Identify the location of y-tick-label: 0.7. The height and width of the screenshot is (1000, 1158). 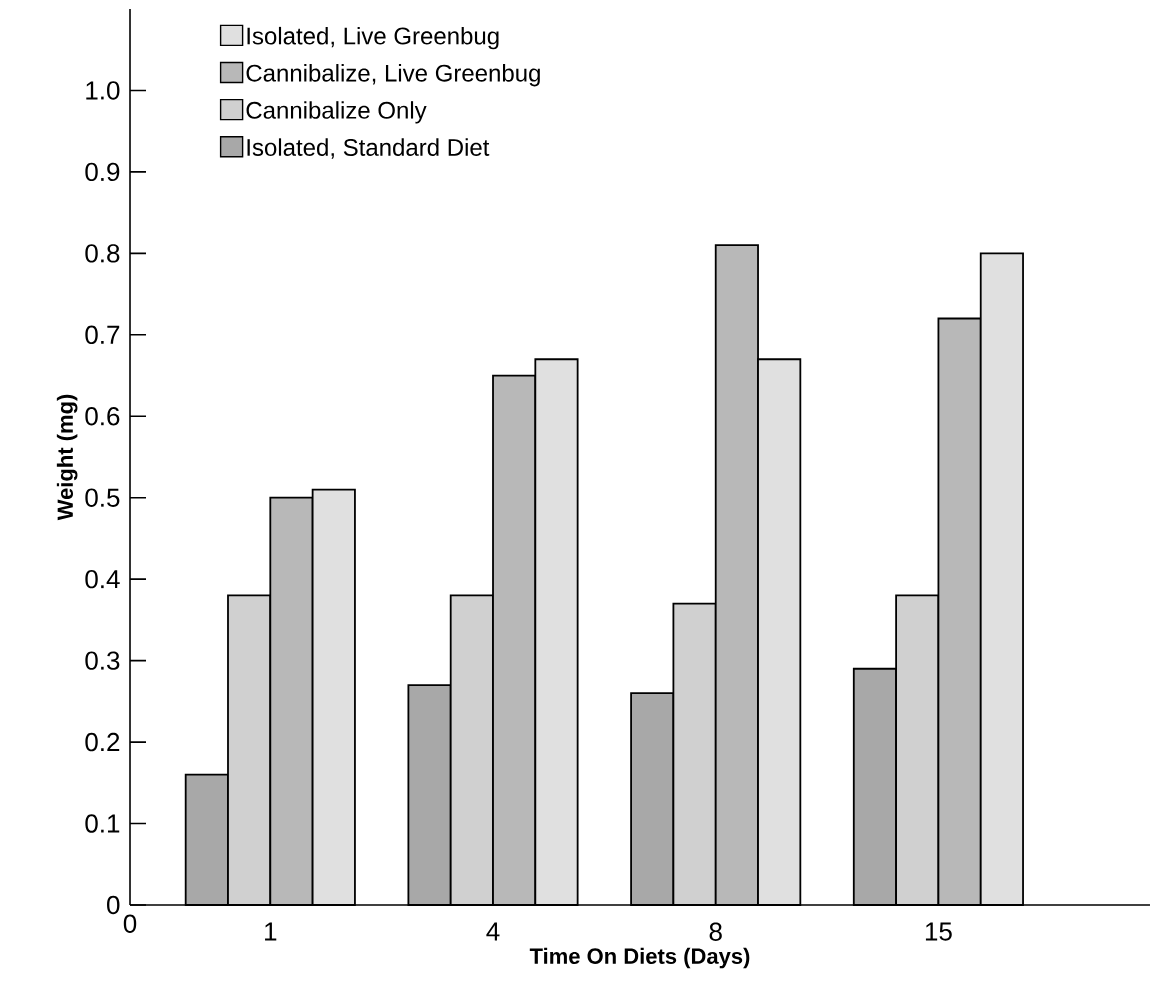
(102, 335).